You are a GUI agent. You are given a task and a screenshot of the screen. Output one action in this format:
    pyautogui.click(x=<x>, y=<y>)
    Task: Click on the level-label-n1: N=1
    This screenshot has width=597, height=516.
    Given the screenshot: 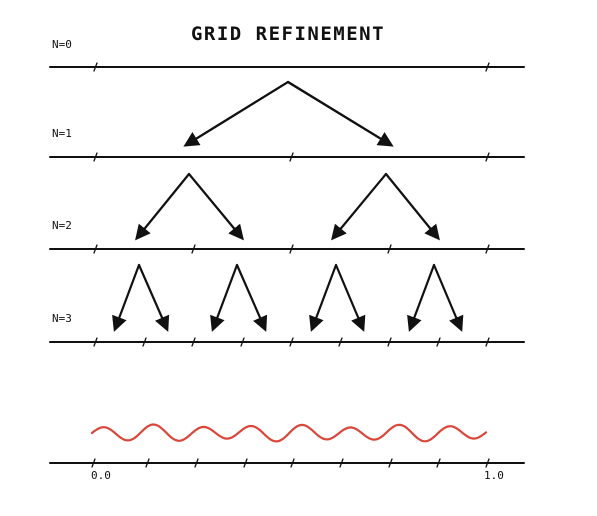 What is the action you would take?
    pyautogui.click(x=62, y=133)
    